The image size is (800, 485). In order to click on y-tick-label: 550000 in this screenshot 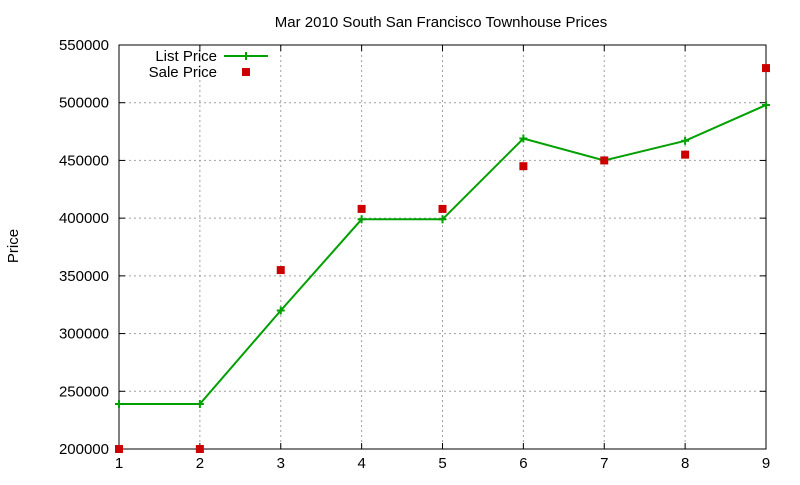, I will do `click(84, 45)`.